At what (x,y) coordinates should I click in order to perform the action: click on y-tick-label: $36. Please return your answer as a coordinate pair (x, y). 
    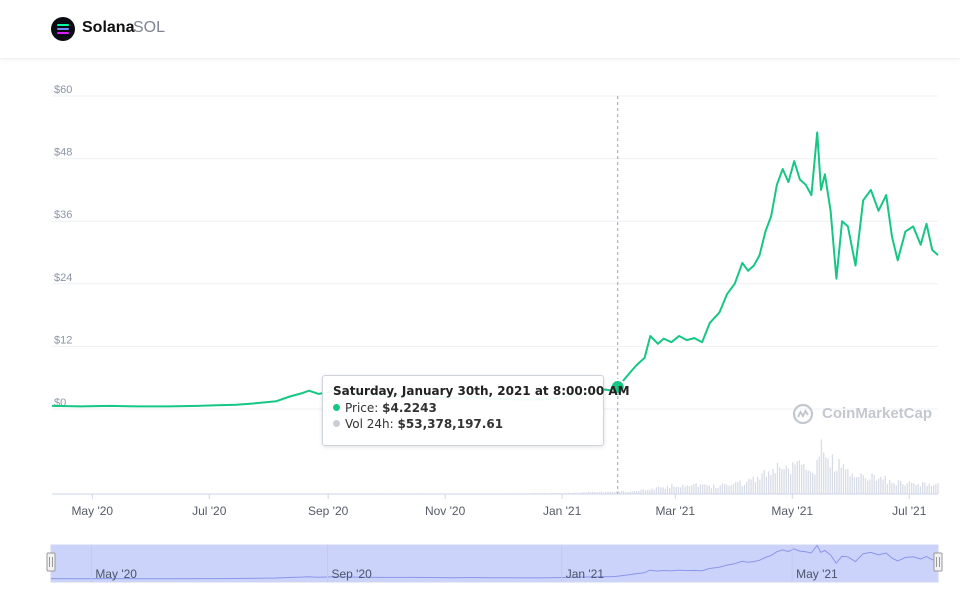
    Looking at the image, I should click on (63, 215).